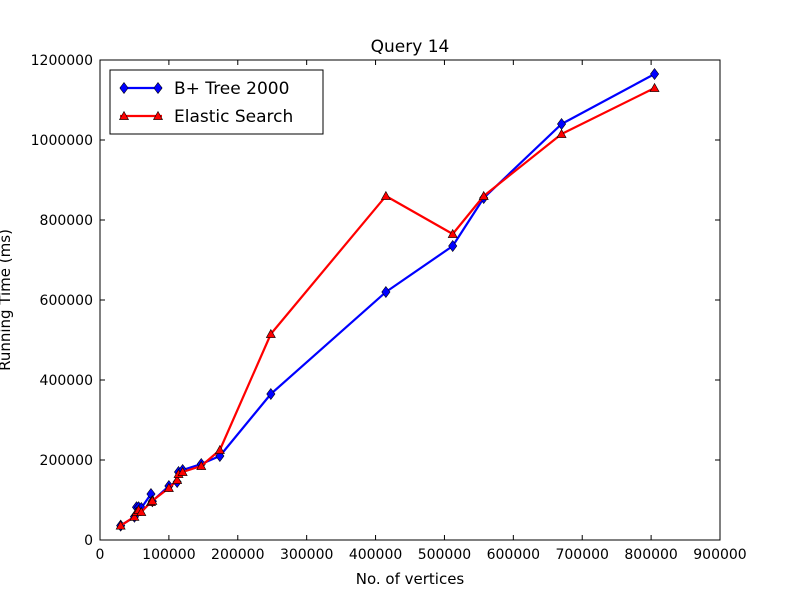 This screenshot has height=604, width=800. I want to click on legend: B+ Tree 2000 Elastic Search, so click(216, 102).